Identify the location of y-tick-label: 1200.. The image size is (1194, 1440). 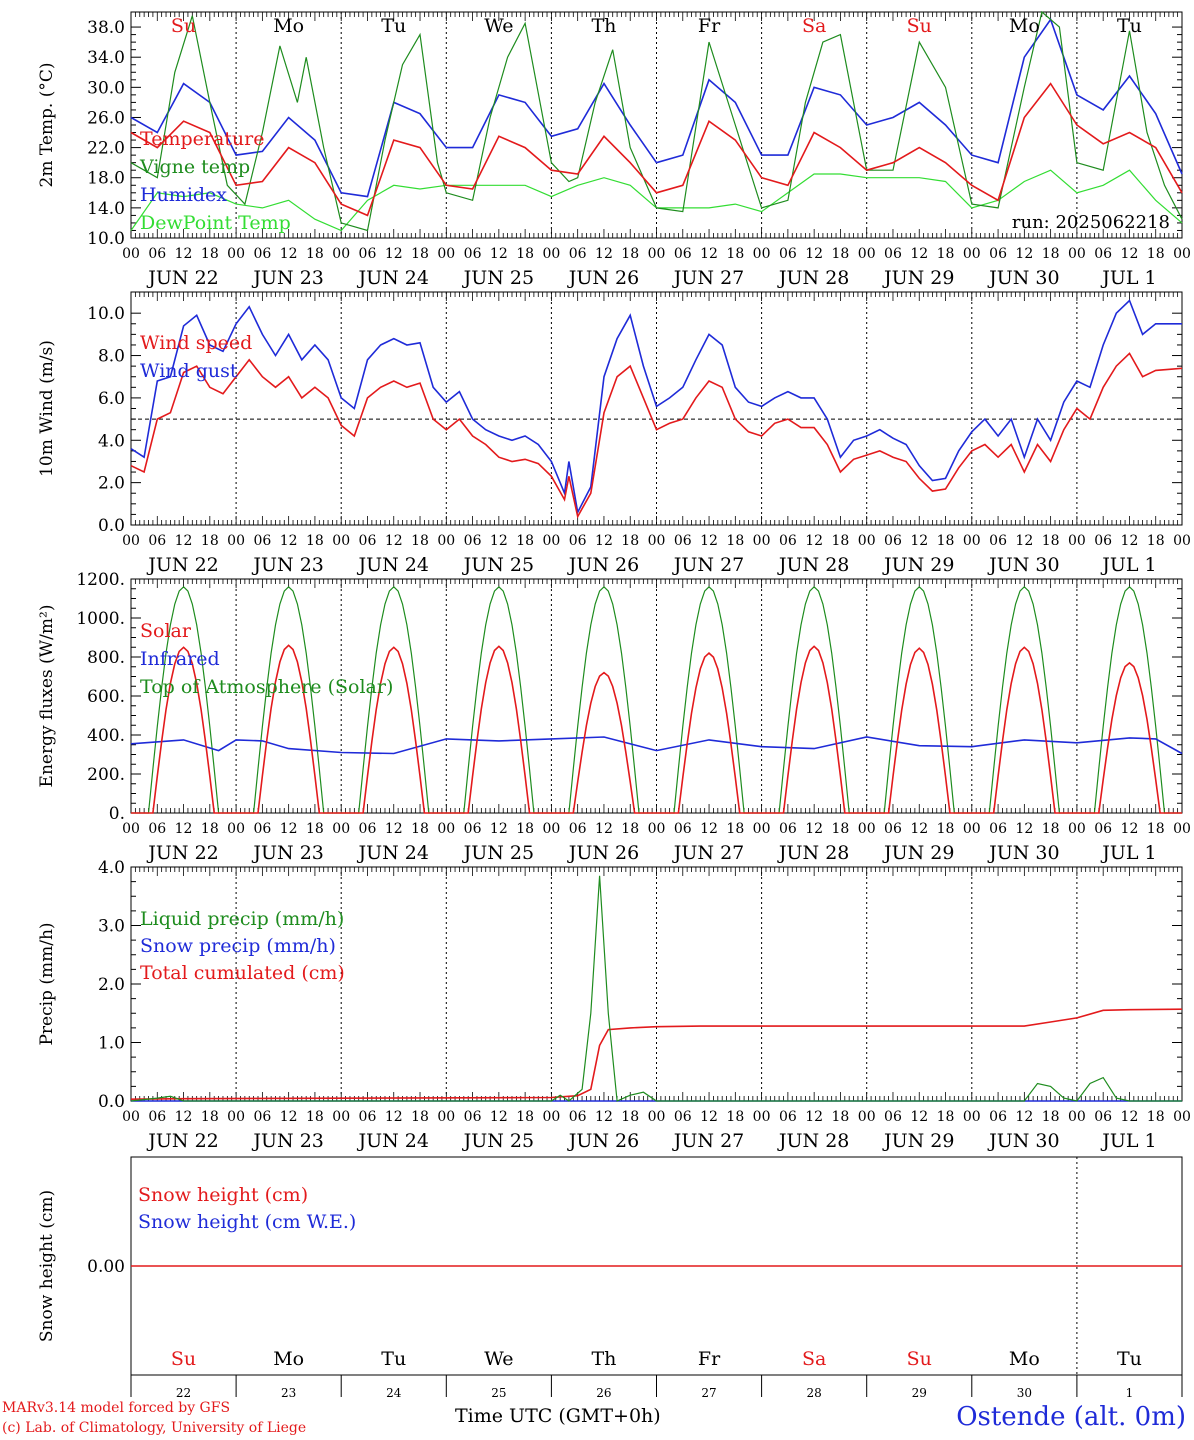
(100, 580).